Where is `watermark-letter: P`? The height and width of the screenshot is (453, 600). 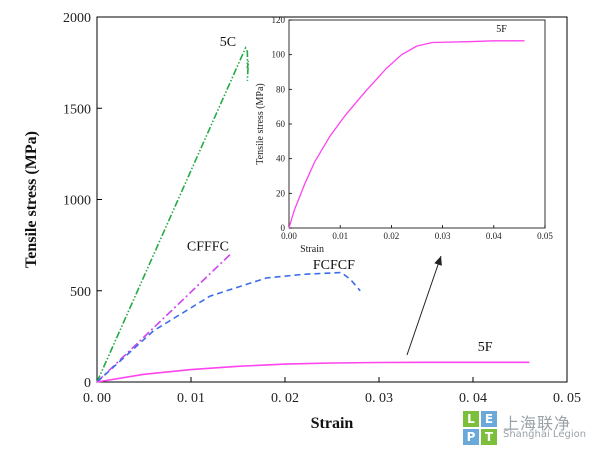 watermark-letter: P is located at coordinates (471, 437).